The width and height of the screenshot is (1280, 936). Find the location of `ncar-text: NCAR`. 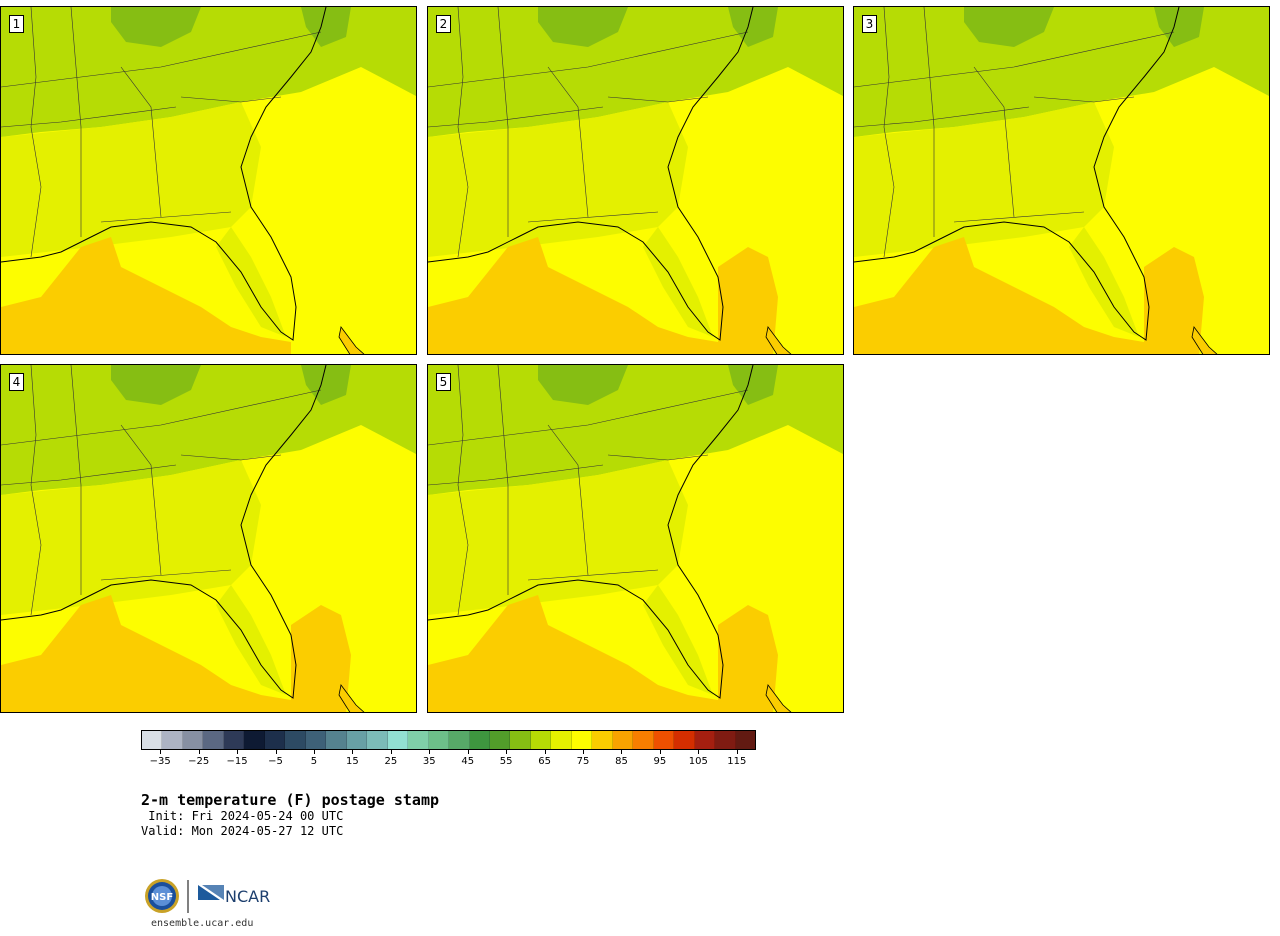

ncar-text: NCAR is located at coordinates (247, 896).